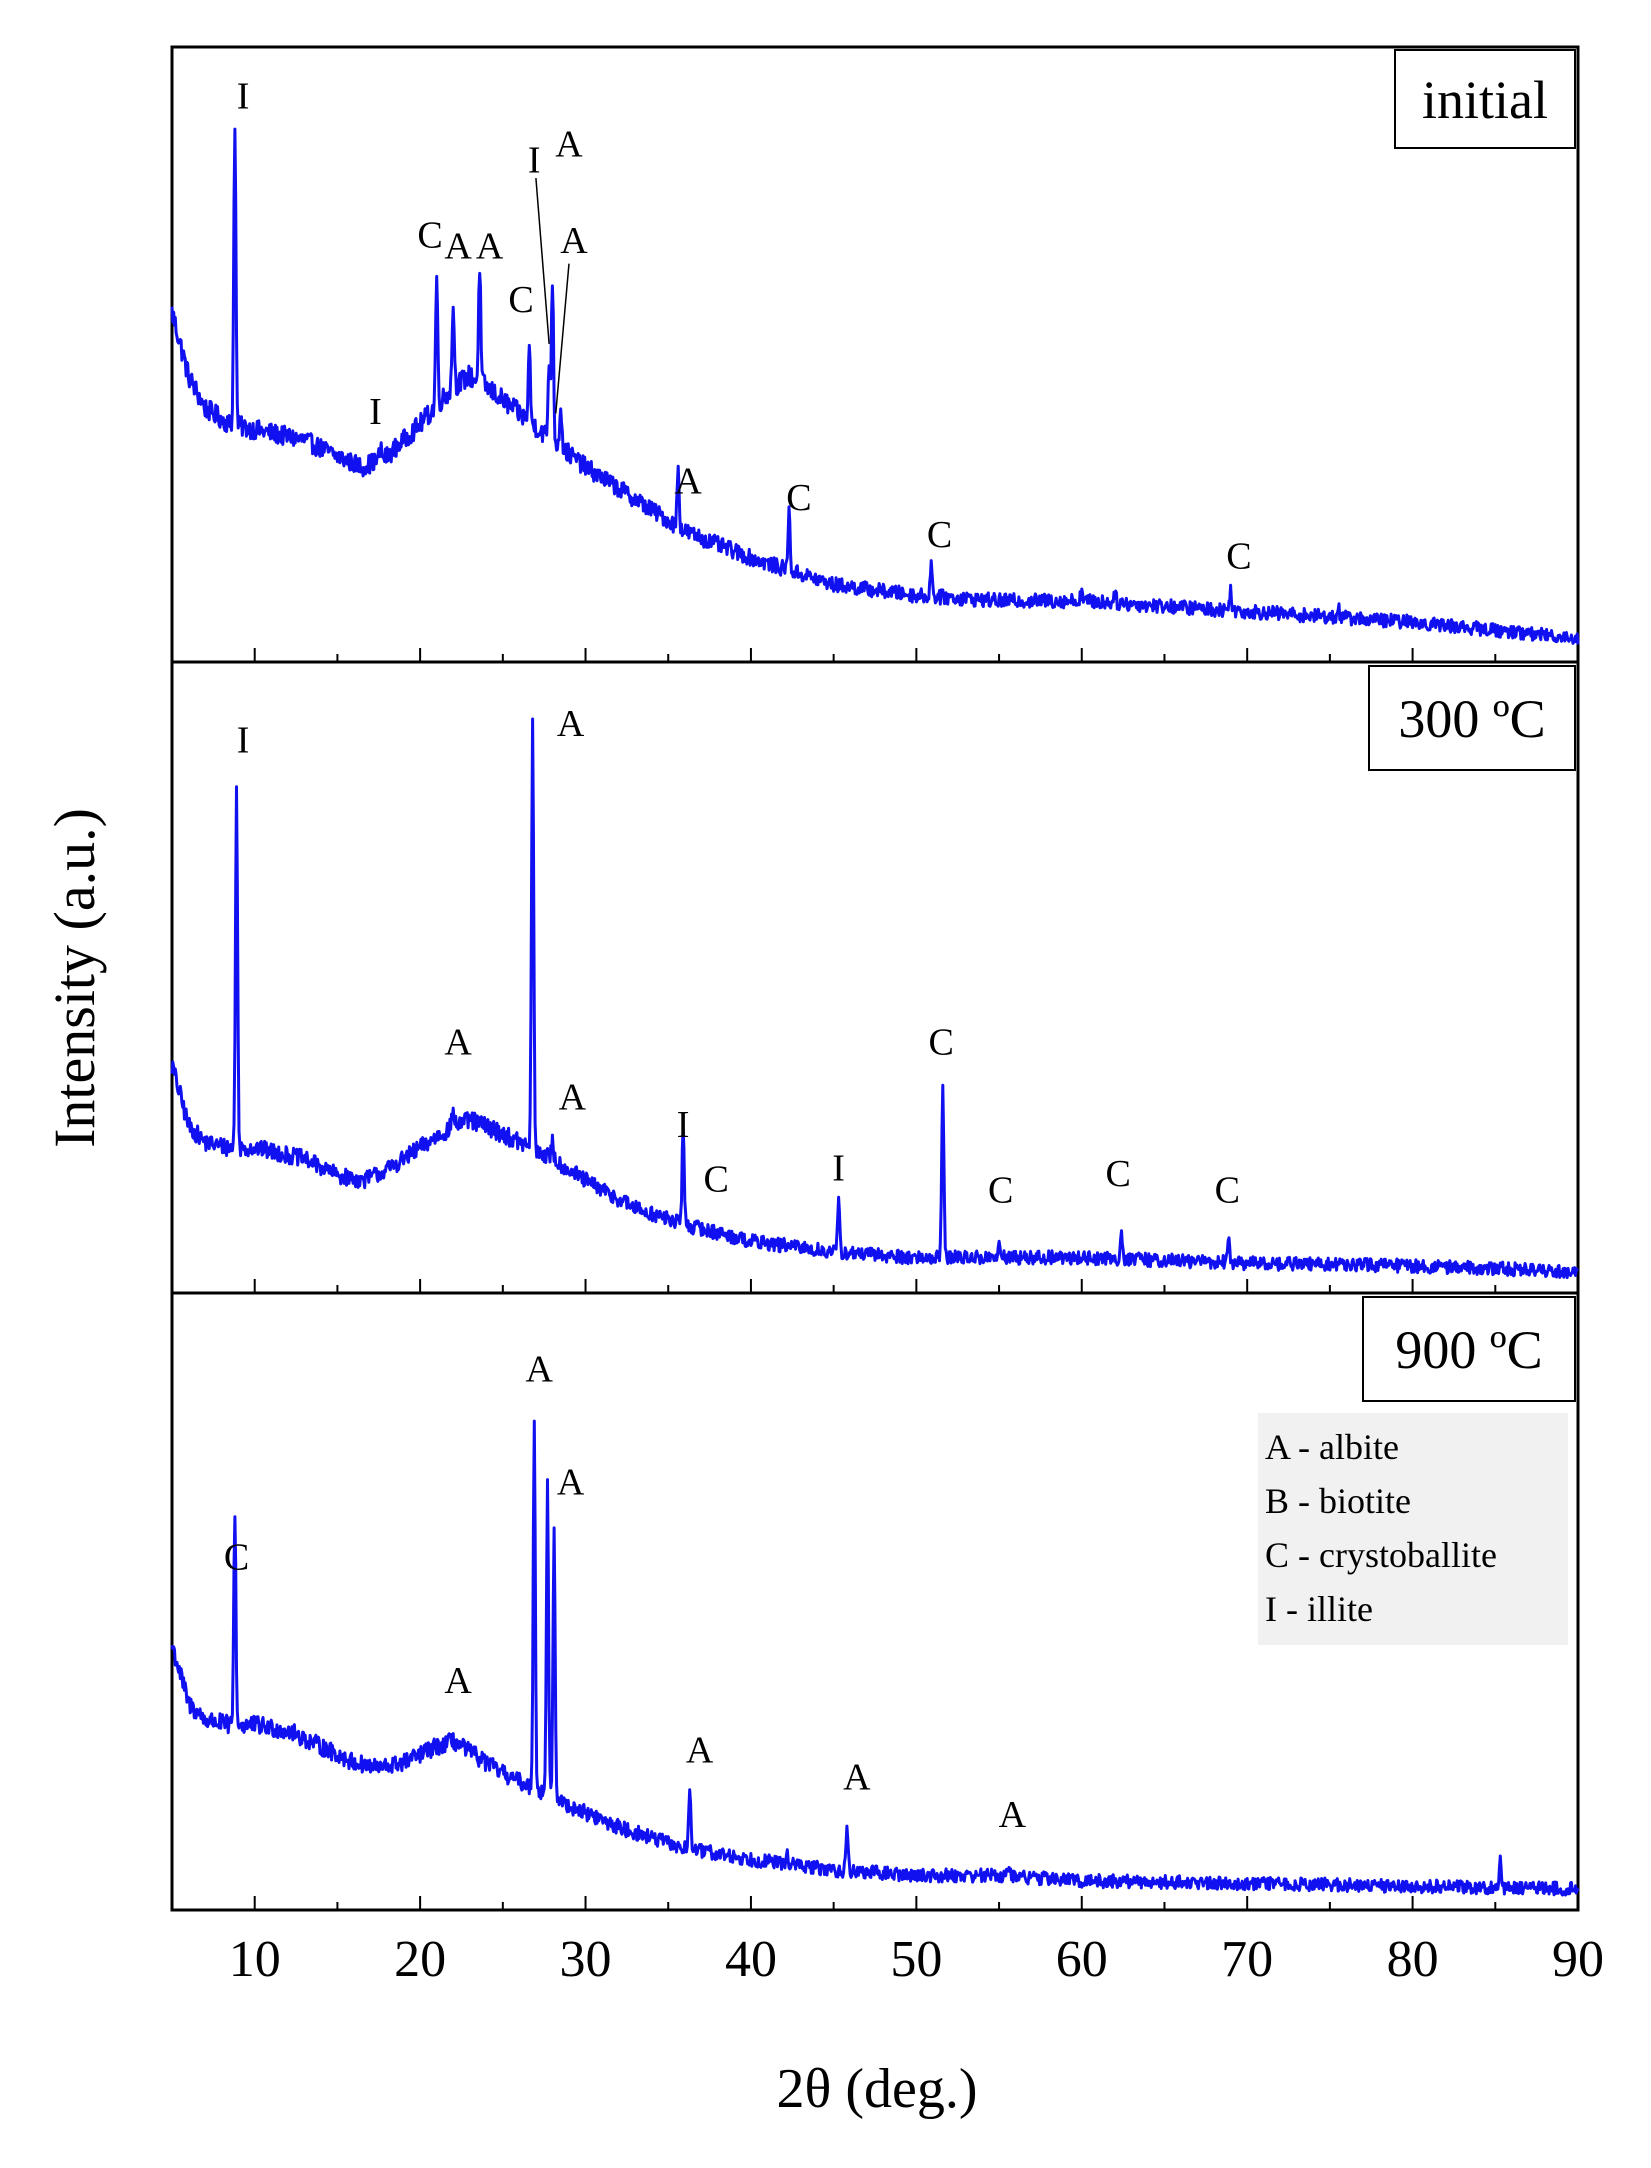 The width and height of the screenshot is (1651, 2168). I want to click on x-tick-label: 40, so click(751, 1959).